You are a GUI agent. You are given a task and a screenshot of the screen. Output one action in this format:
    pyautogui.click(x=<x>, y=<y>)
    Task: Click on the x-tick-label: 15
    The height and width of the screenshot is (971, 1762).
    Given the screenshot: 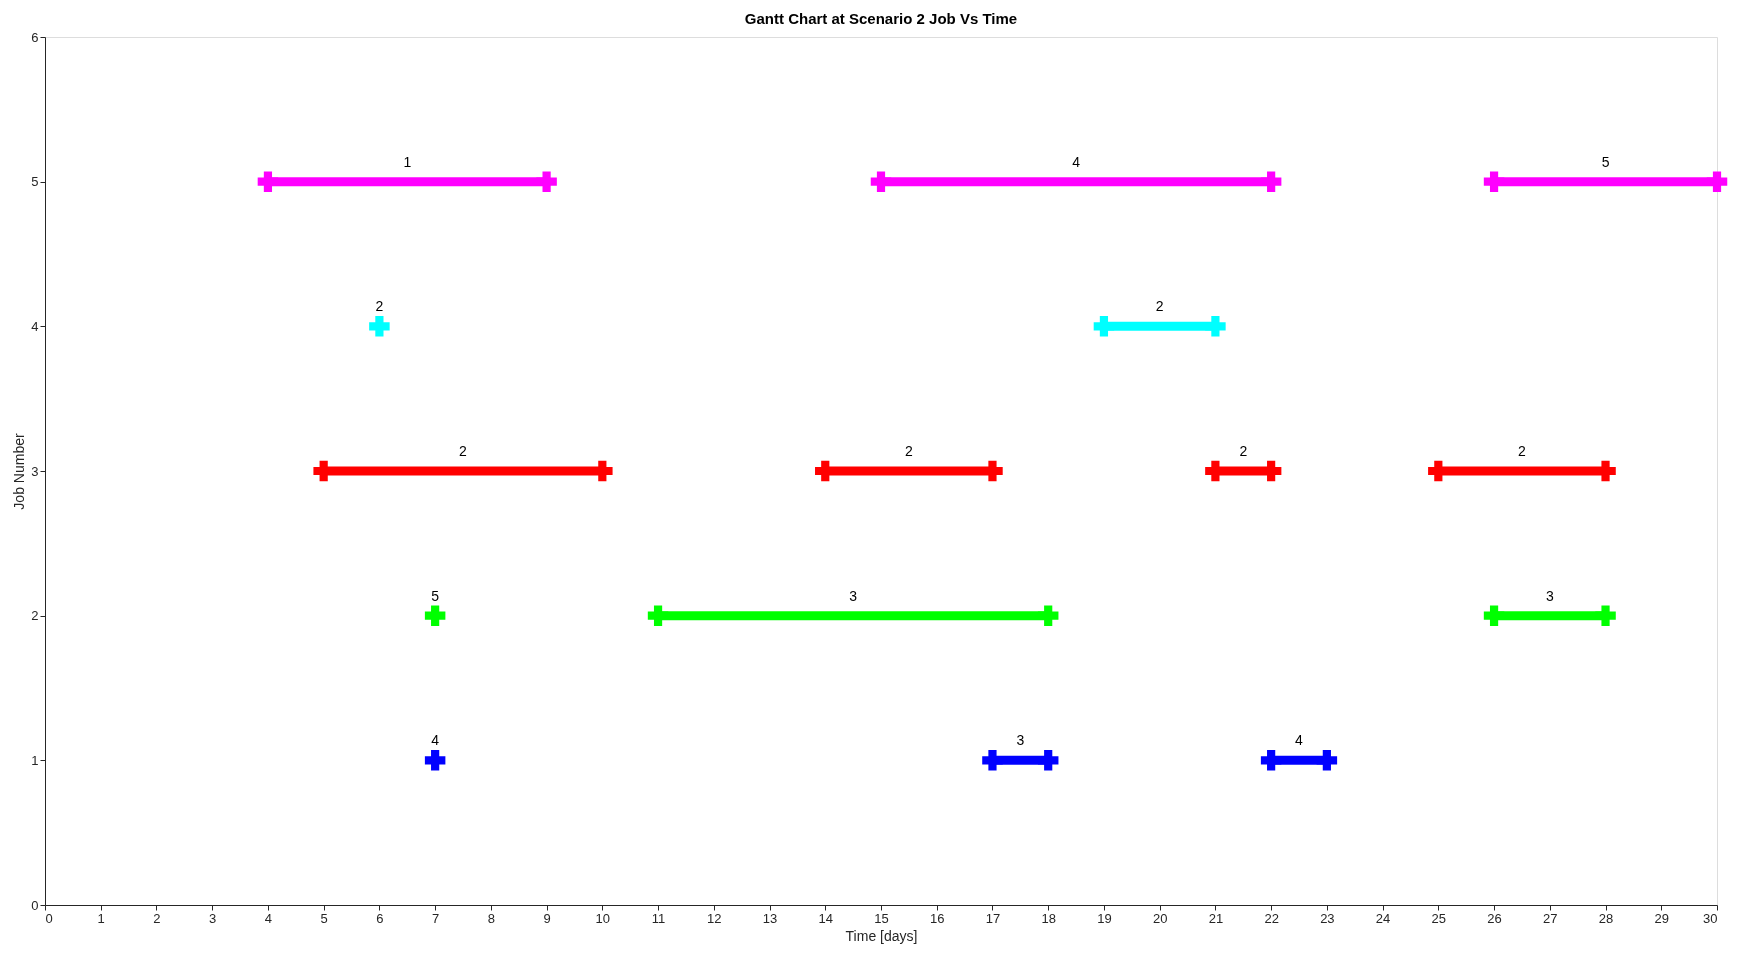 What is the action you would take?
    pyautogui.click(x=881, y=918)
    